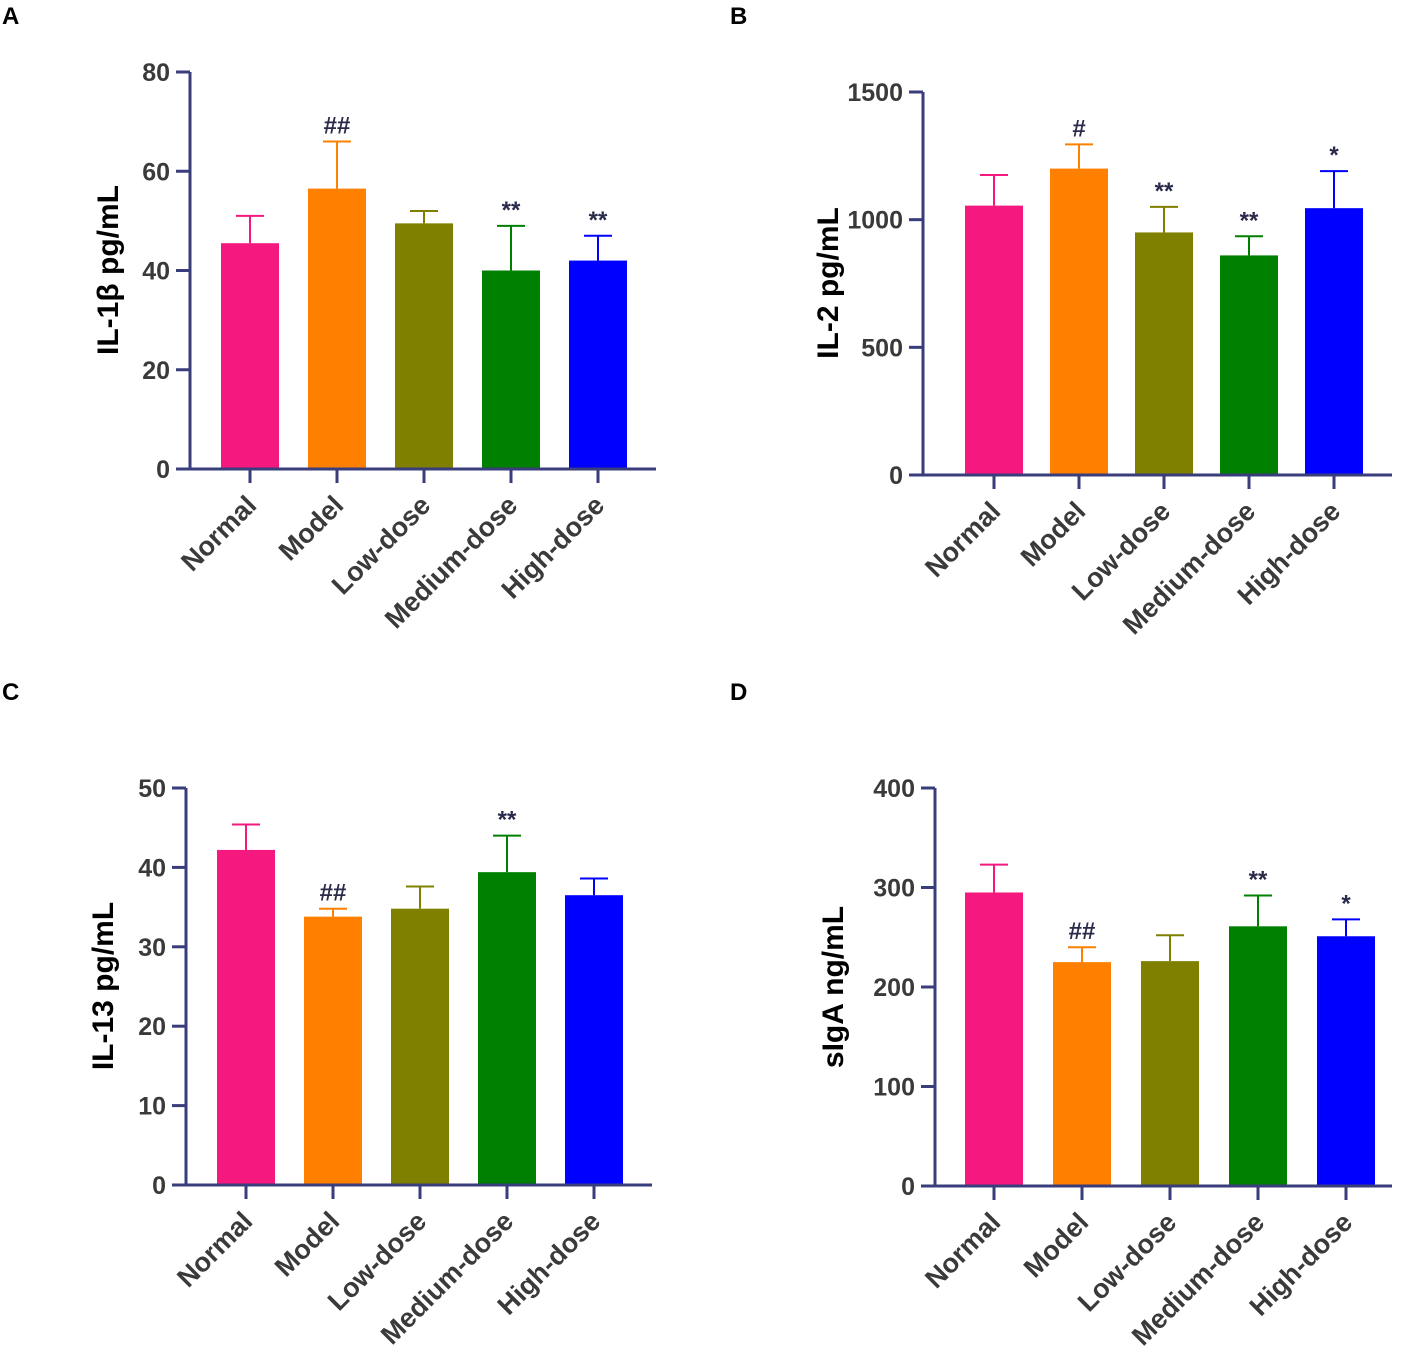 The height and width of the screenshot is (1348, 1409). What do you see at coordinates (156, 73) in the screenshot?
I see `y-tick-label: 80` at bounding box center [156, 73].